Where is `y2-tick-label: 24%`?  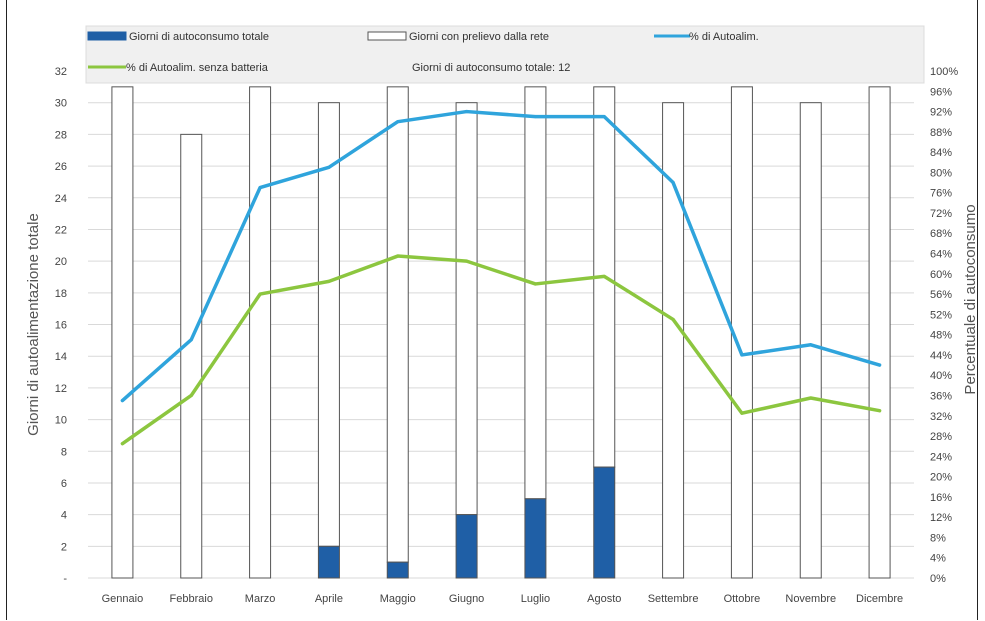
y2-tick-label: 24% is located at coordinates (941, 457).